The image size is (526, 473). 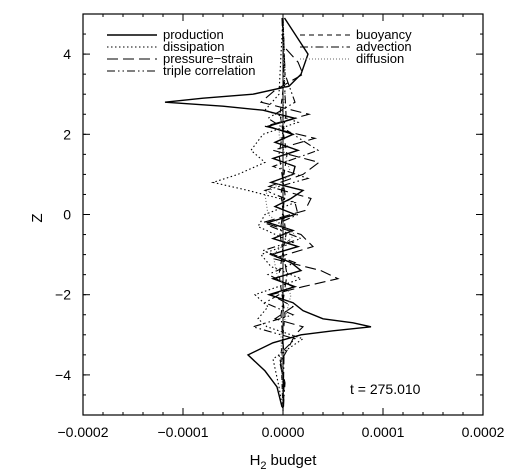 What do you see at coordinates (255, 460) in the screenshot?
I see `x-axis-title-symbol: H` at bounding box center [255, 460].